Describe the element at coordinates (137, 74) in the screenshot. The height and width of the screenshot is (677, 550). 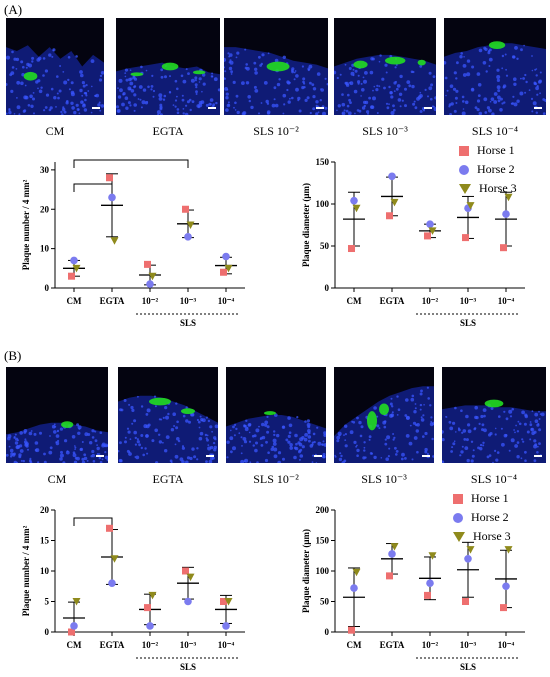
I see `plaque-signal` at that location.